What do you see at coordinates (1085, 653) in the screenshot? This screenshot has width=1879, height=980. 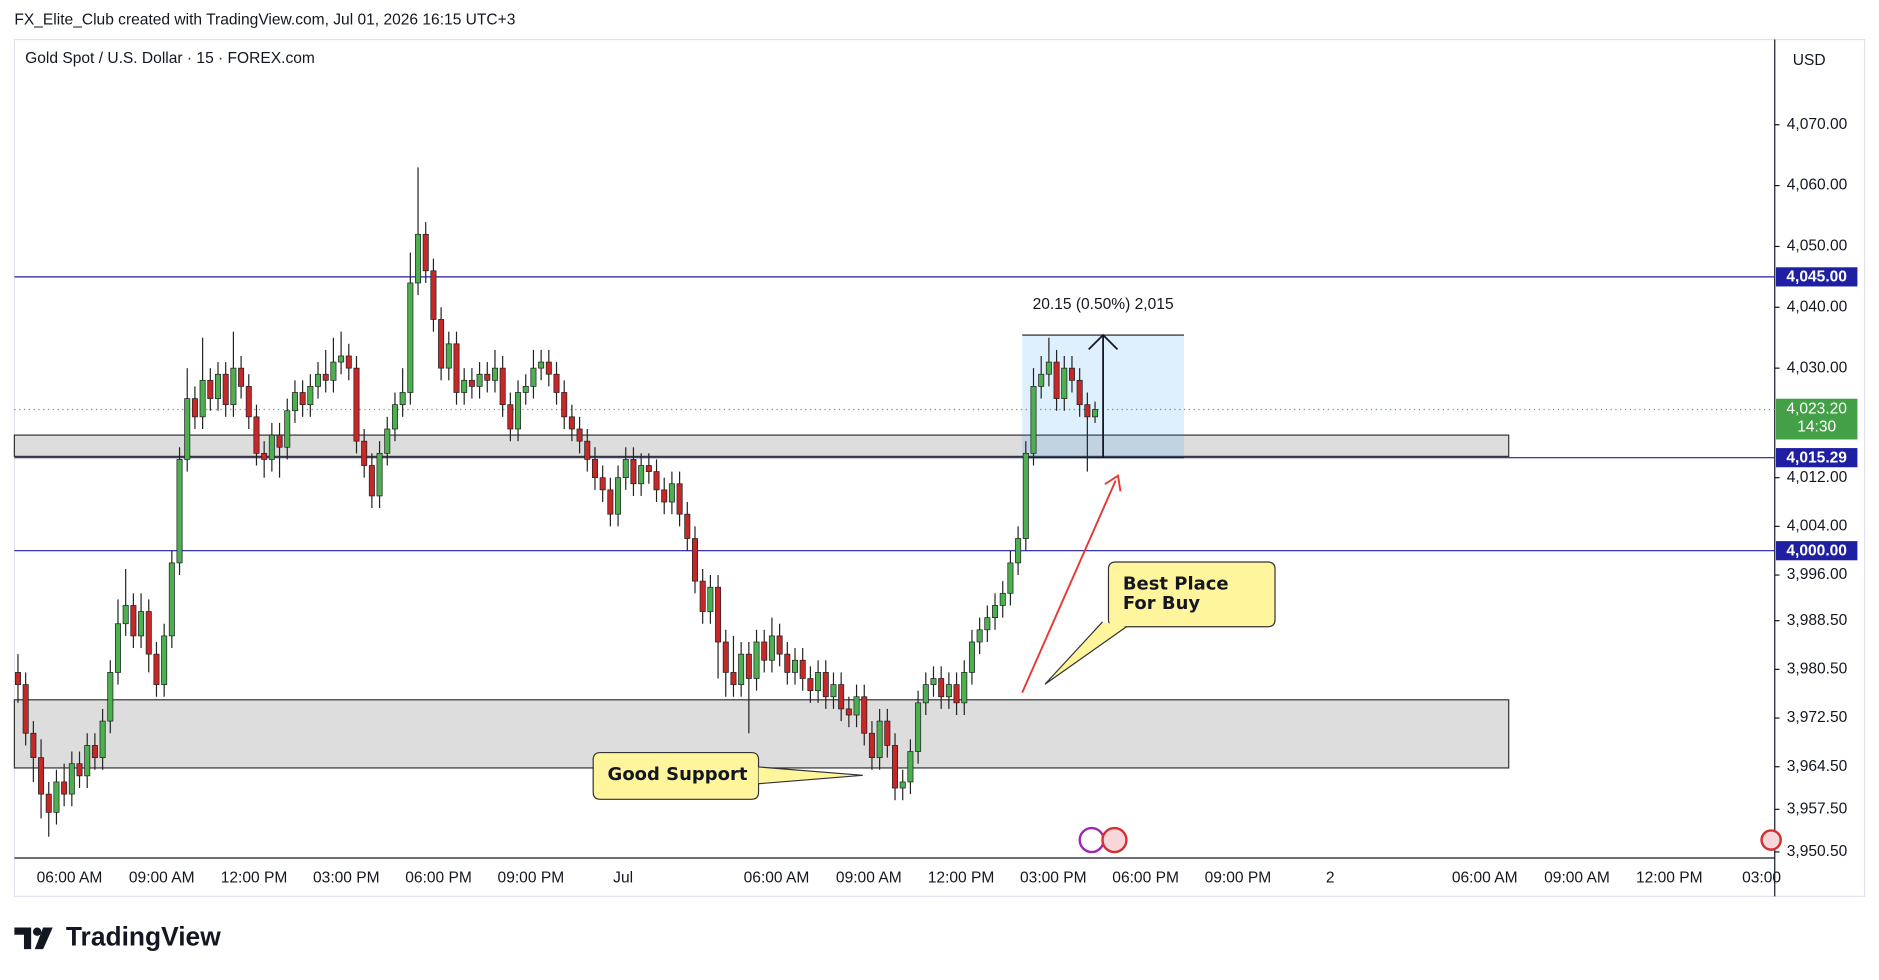 I see `callout-pointer` at bounding box center [1085, 653].